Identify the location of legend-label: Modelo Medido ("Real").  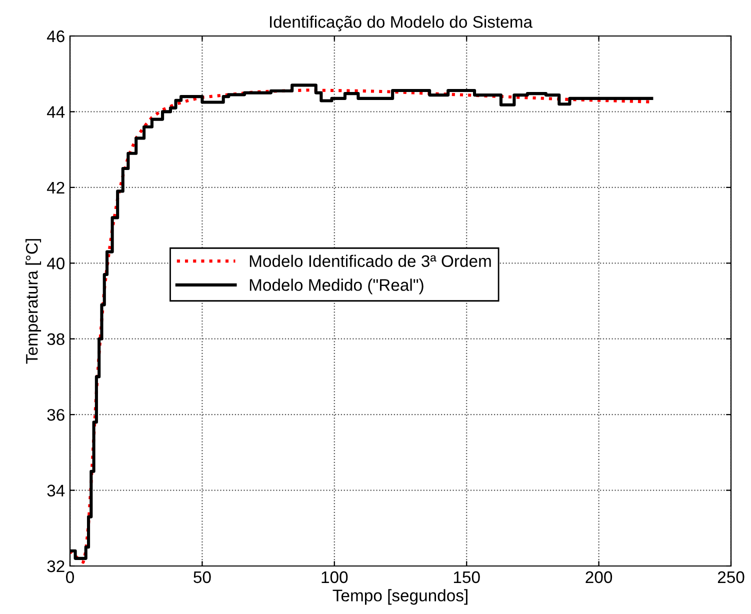
(337, 286).